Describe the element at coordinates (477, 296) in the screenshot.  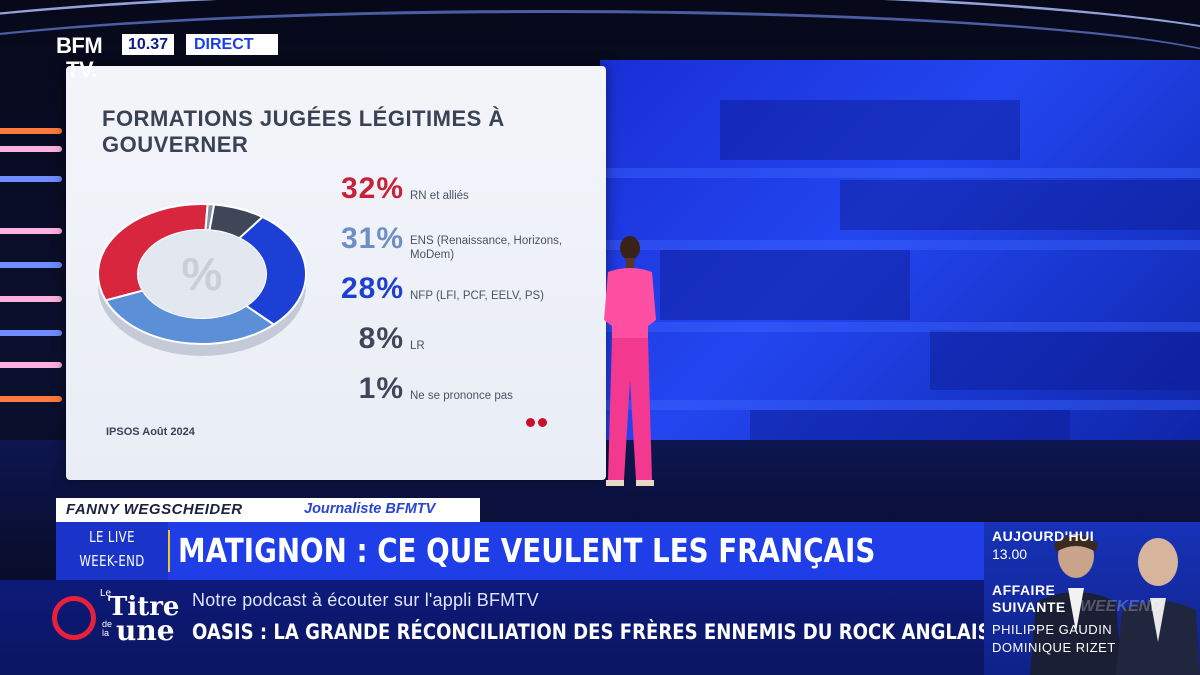
I see `legend-label: NFP (LFI, PCF, EELV, PS)` at that location.